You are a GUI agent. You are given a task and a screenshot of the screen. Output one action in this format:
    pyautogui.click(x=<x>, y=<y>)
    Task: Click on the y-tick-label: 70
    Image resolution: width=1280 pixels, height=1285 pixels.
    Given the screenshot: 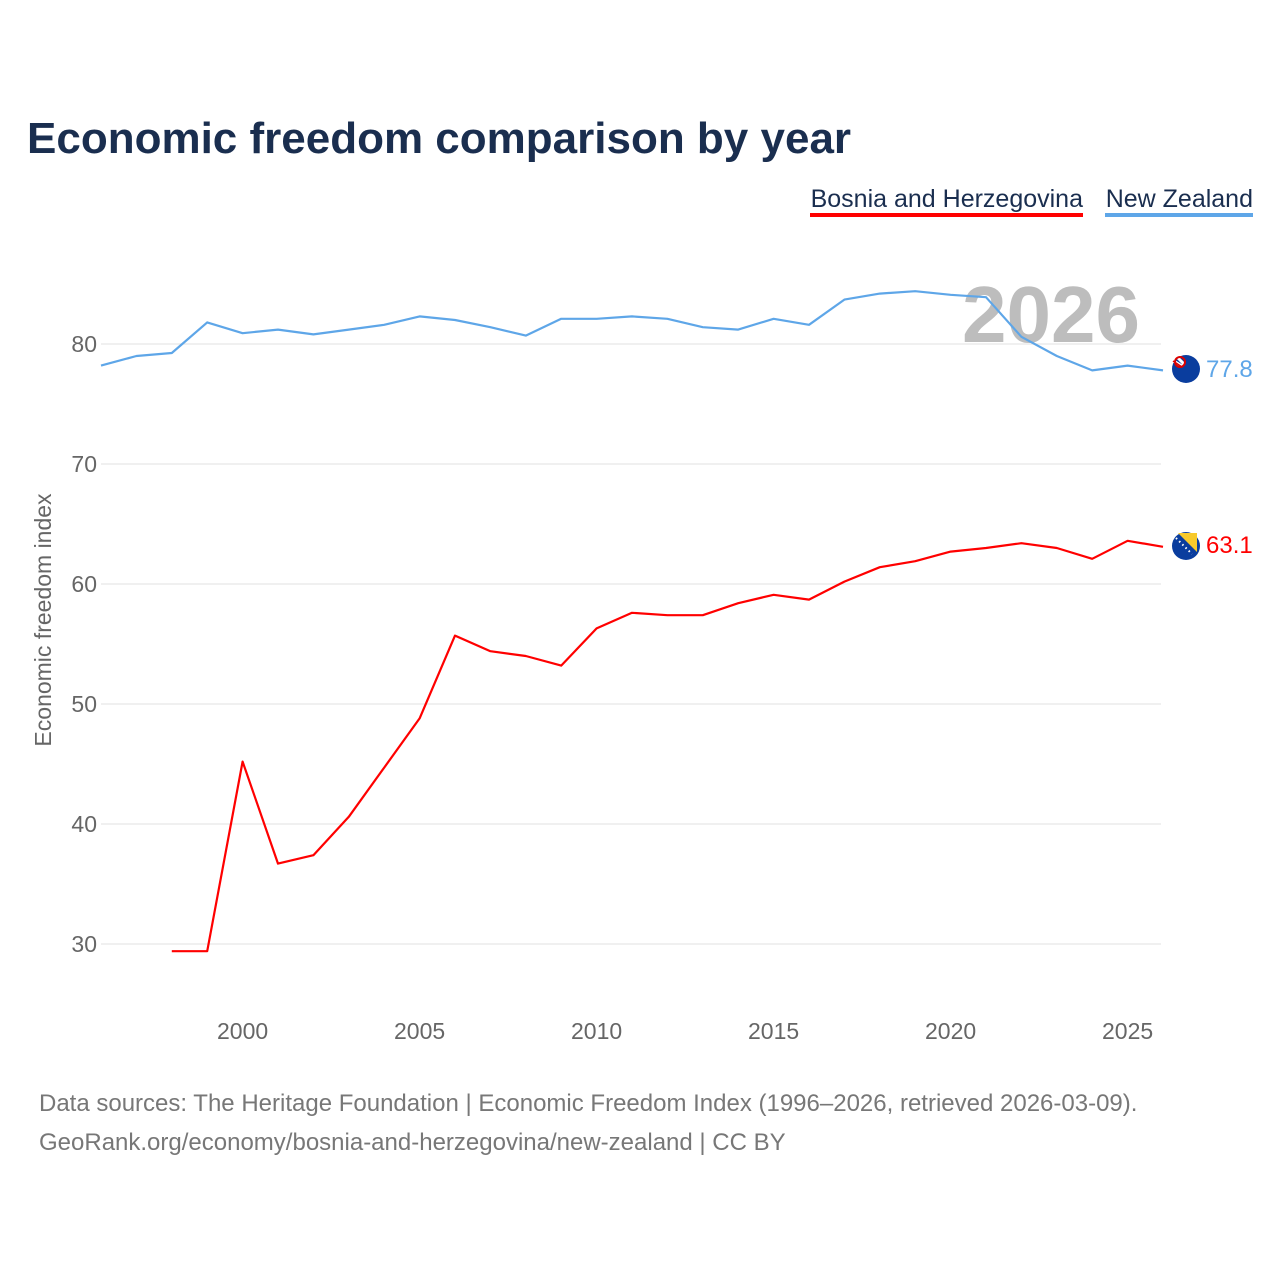 What is the action you would take?
    pyautogui.click(x=84, y=464)
    